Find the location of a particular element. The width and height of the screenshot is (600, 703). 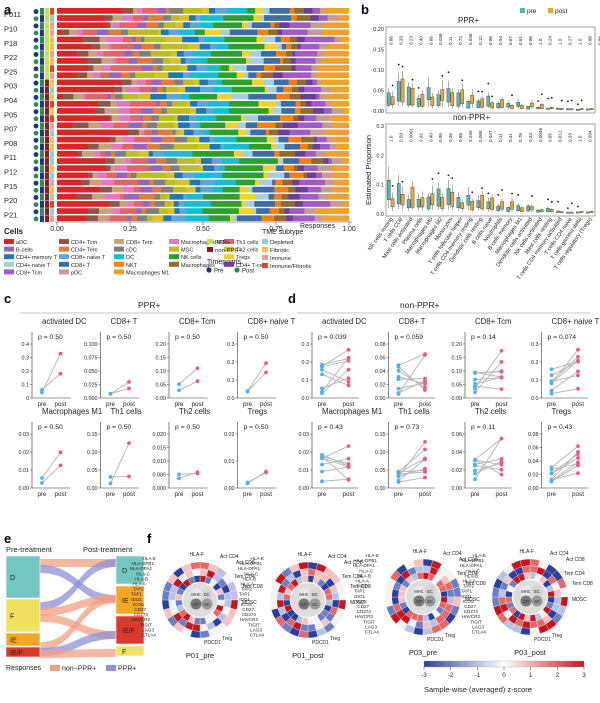

p-value-label: 0.34 is located at coordinates (530, 137).